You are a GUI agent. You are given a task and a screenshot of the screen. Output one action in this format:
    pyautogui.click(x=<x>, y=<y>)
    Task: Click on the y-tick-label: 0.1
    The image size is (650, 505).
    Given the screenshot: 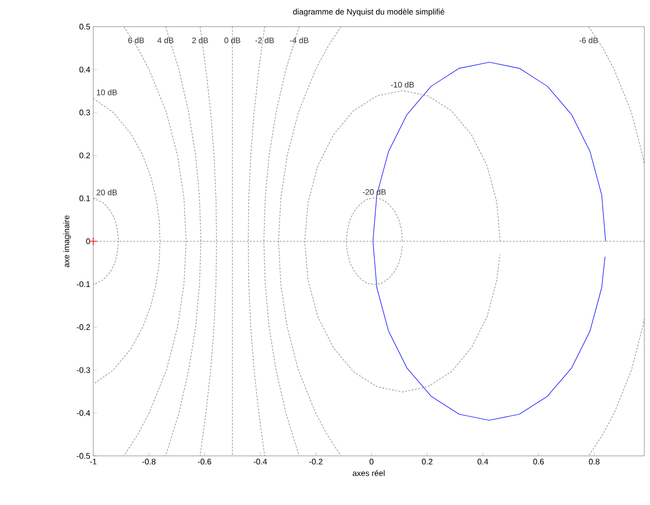 What is the action you would take?
    pyautogui.click(x=84, y=198)
    